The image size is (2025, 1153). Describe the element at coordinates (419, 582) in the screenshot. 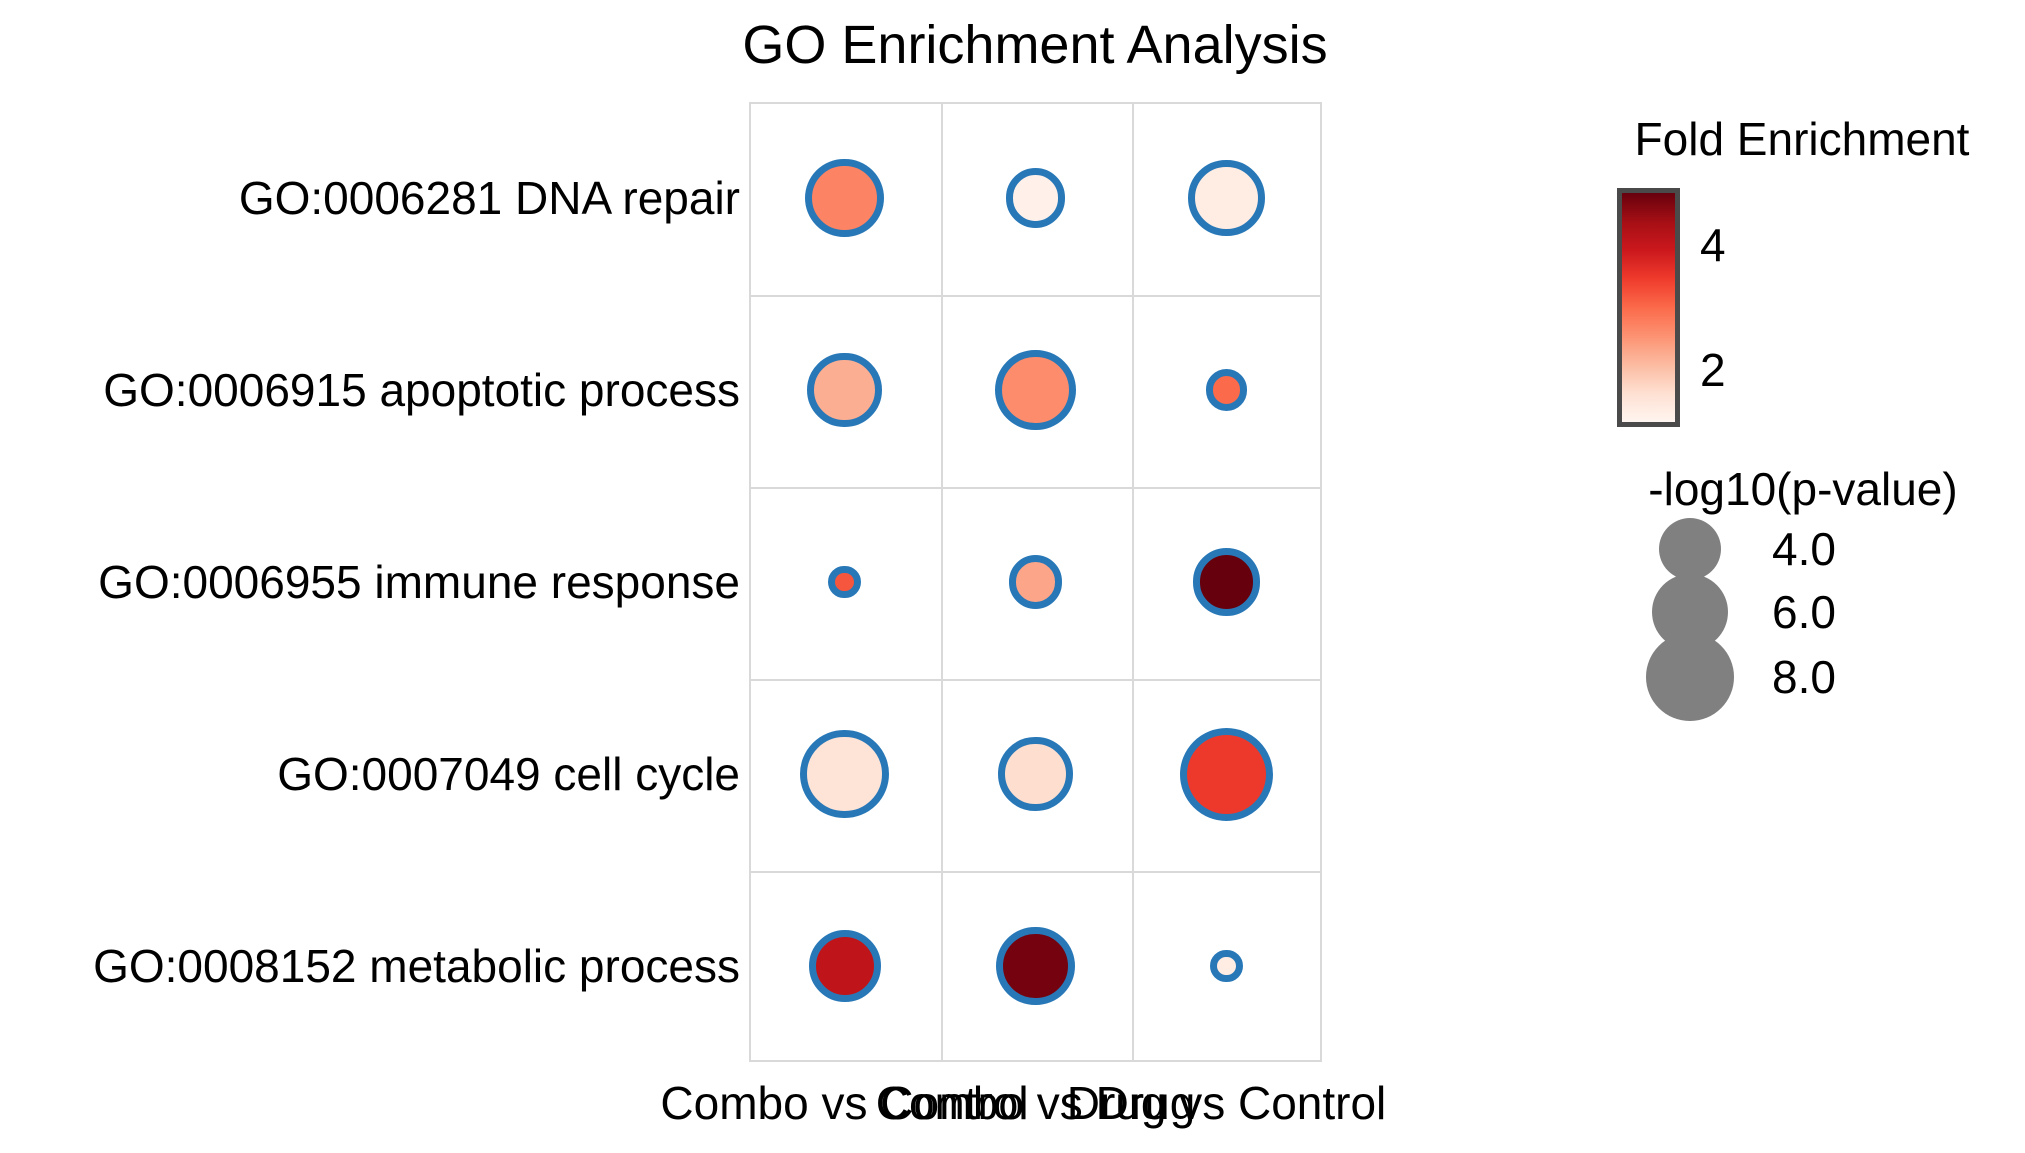

I see `y-axis-label: GO:0006955 immune response` at that location.